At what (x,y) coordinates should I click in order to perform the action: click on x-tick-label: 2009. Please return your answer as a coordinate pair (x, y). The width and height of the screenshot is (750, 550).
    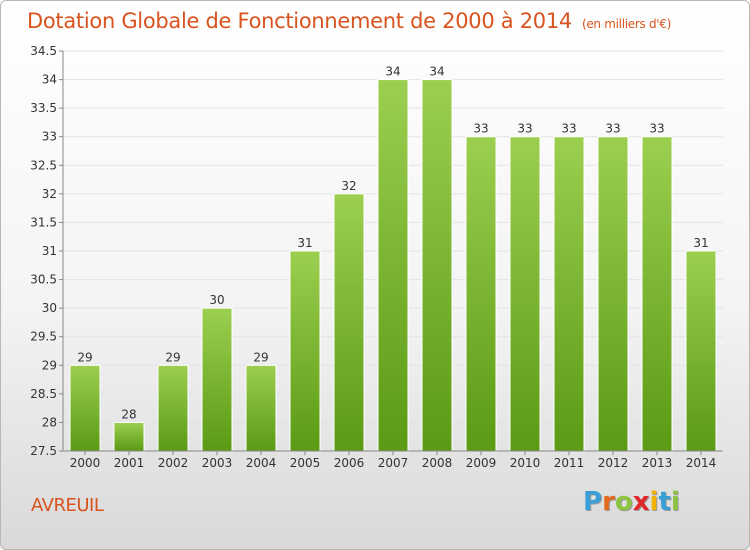
    Looking at the image, I should click on (481, 463).